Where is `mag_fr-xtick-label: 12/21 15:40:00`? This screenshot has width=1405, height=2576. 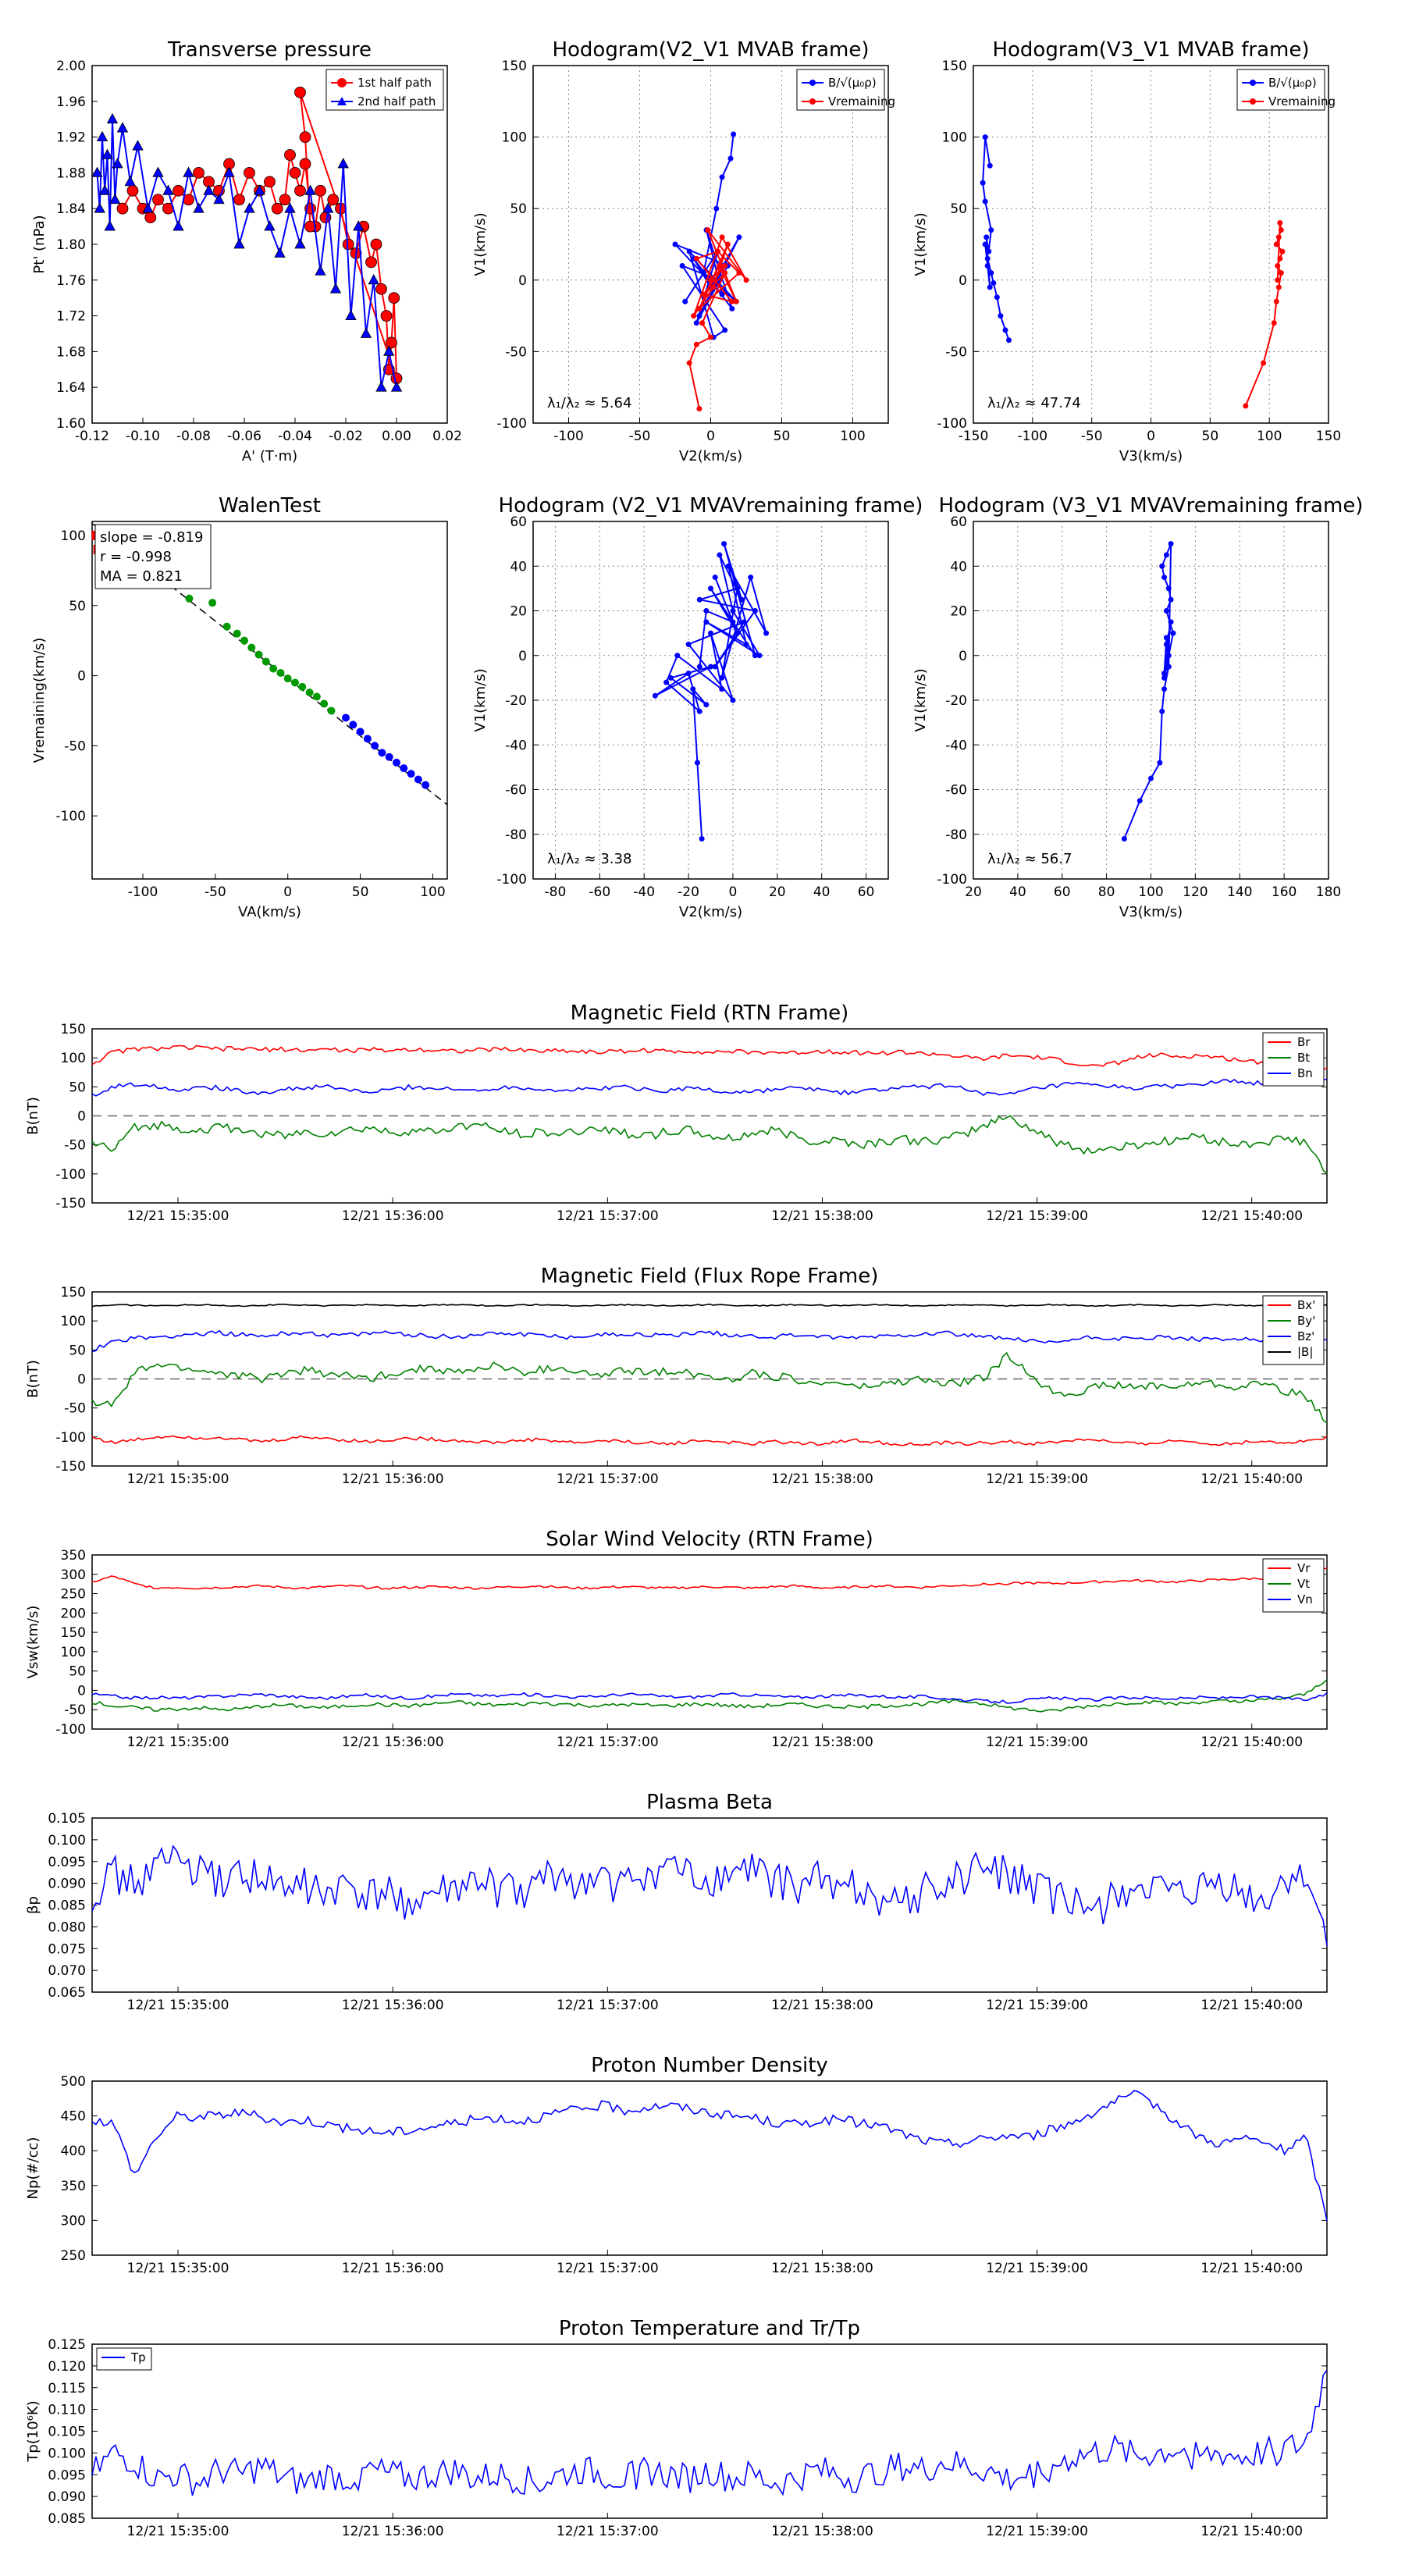 mag_fr-xtick-label: 12/21 15:40:00 is located at coordinates (1251, 1479).